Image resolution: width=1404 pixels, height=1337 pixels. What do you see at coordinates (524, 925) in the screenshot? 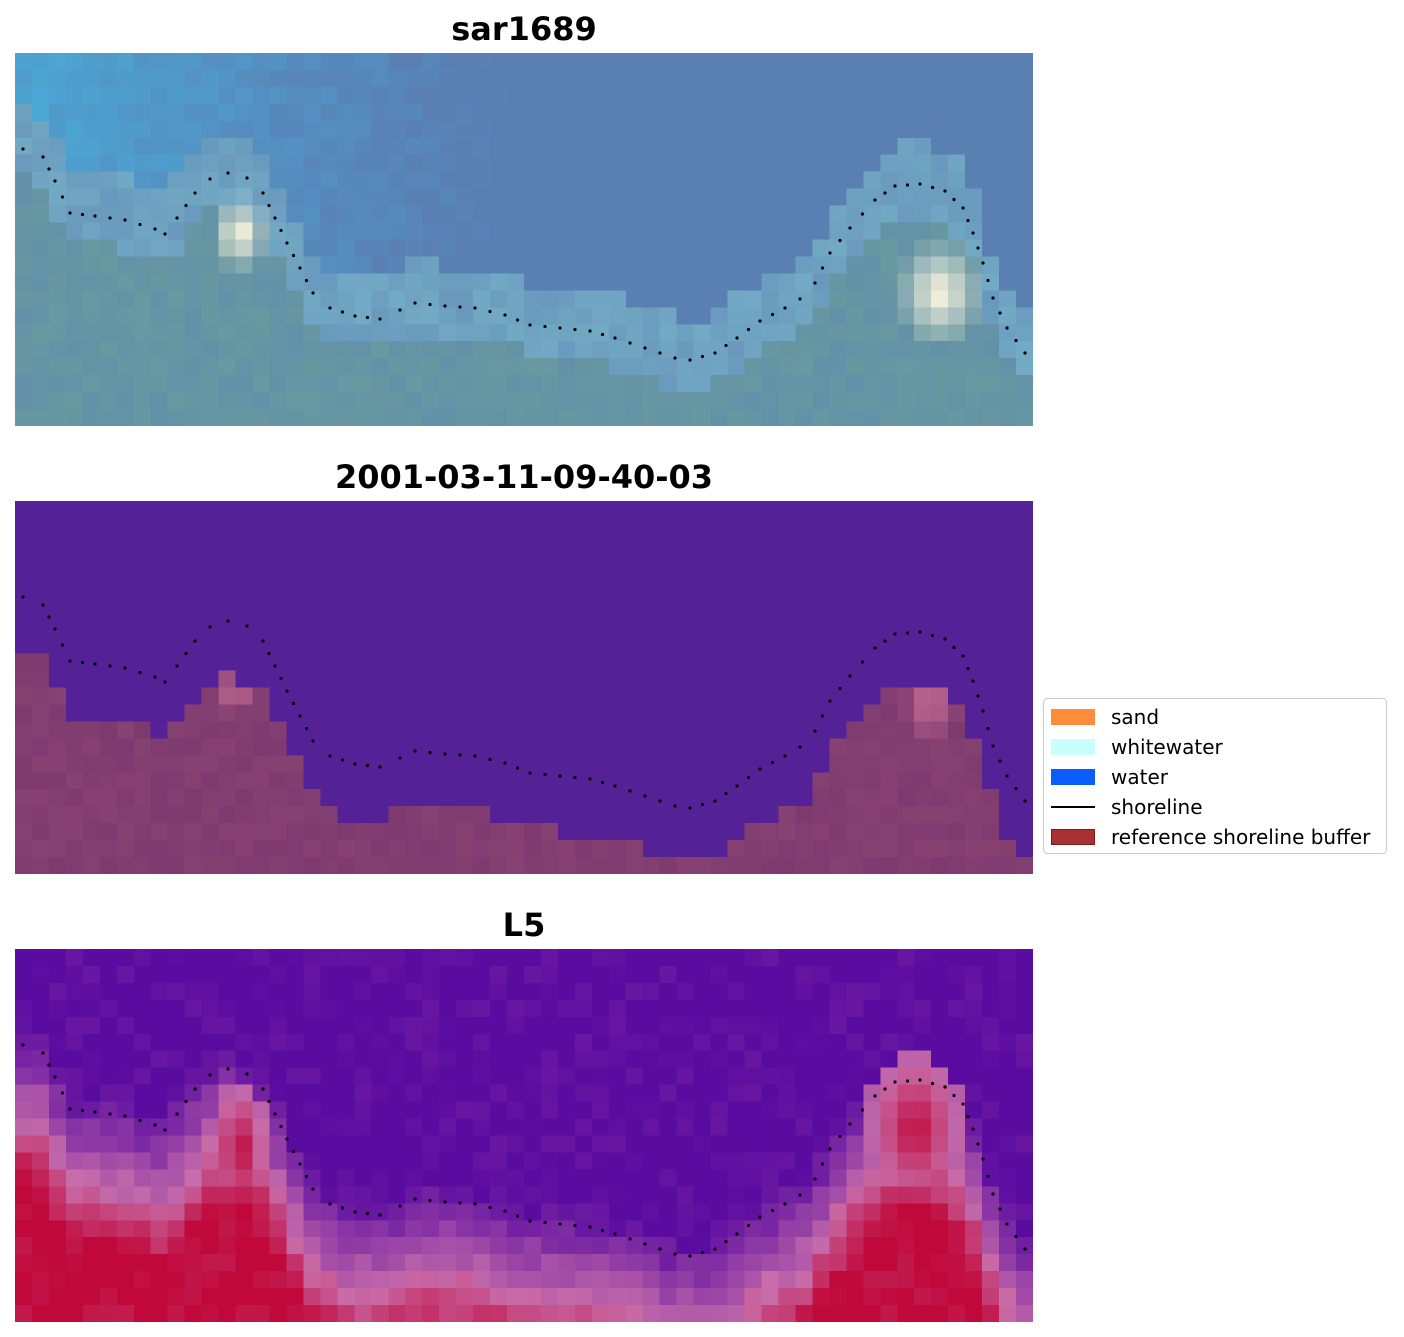
I see `panel-3-title: L5` at bounding box center [524, 925].